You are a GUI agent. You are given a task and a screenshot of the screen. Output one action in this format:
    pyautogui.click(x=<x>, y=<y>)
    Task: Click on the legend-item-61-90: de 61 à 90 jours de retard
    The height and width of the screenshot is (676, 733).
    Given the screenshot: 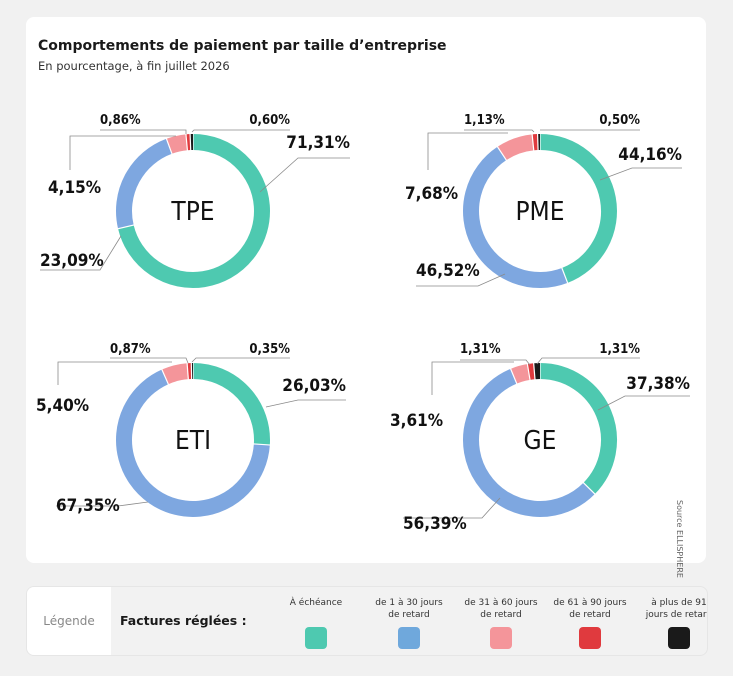 What is the action you would take?
    pyautogui.click(x=590, y=623)
    